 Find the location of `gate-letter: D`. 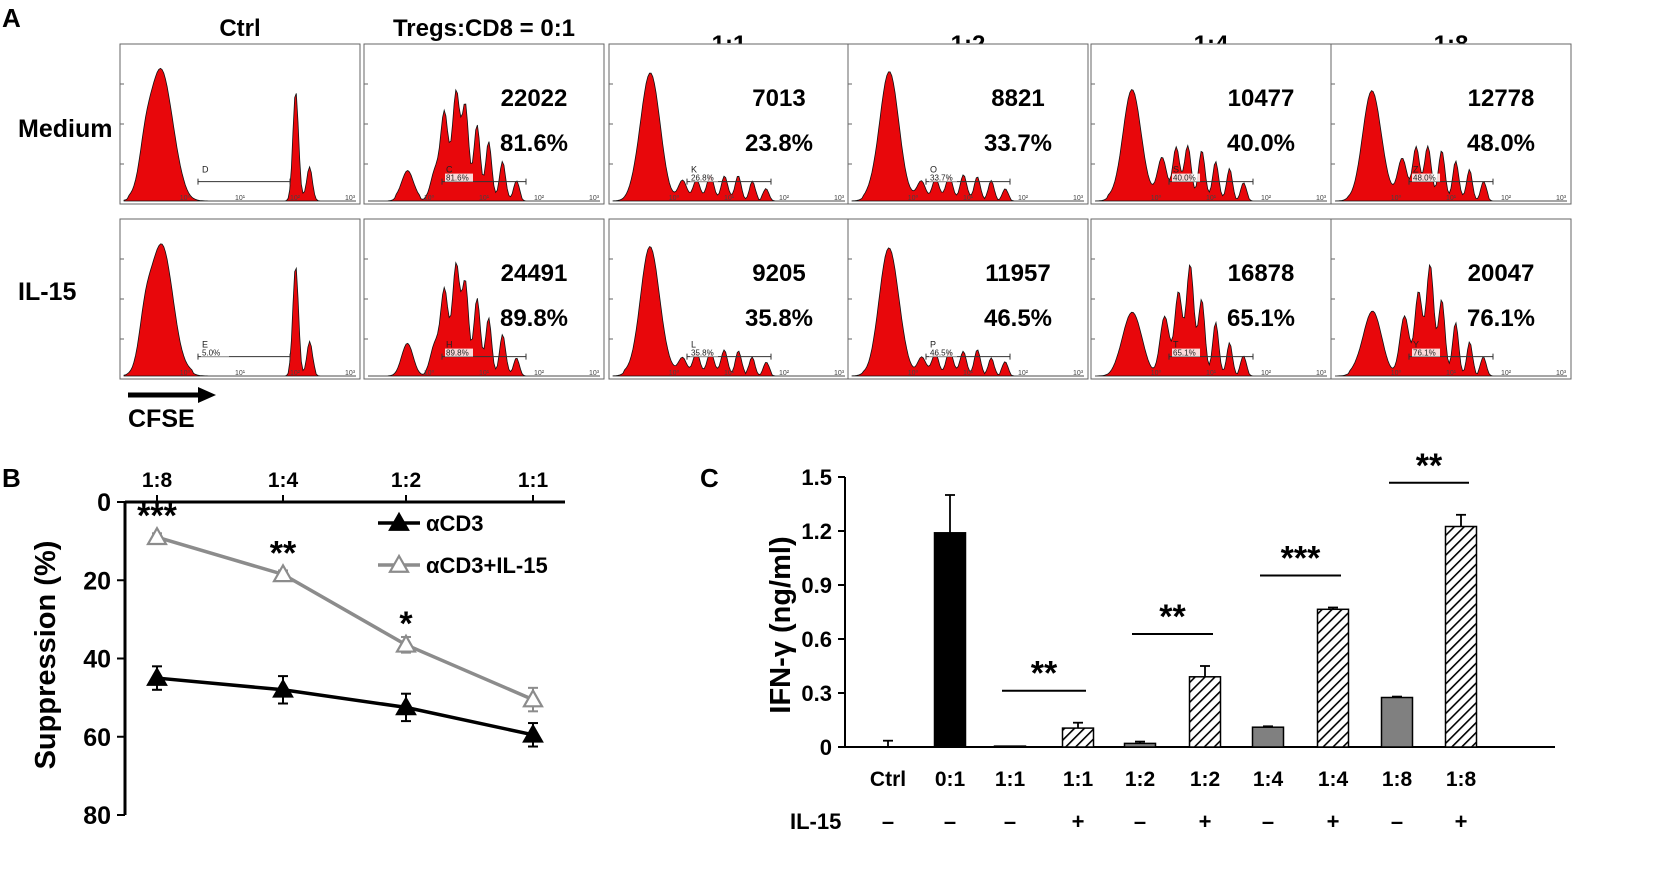

gate-letter: D is located at coordinates (205, 170).